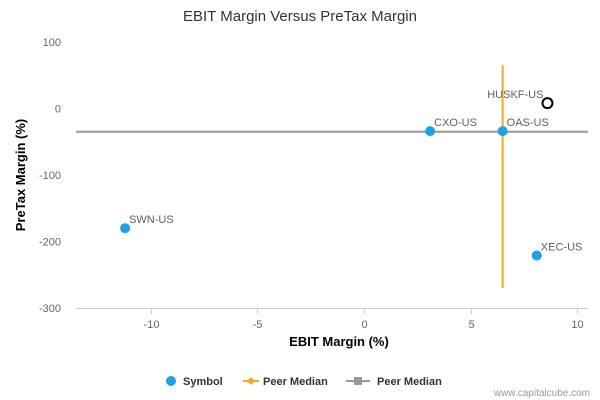 The height and width of the screenshot is (400, 600). I want to click on chart-title: EBIT Margin Versus PreTax Margin, so click(300, 16).